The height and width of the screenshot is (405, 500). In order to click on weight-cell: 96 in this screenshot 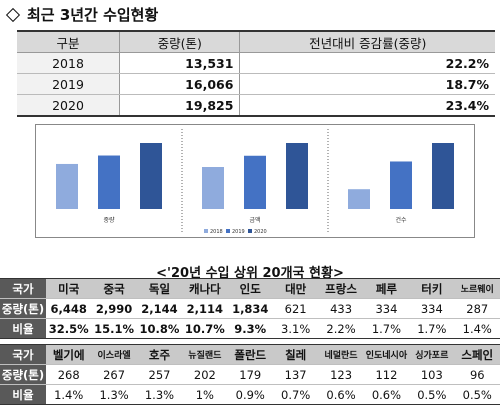, I will do `click(477, 374)`.